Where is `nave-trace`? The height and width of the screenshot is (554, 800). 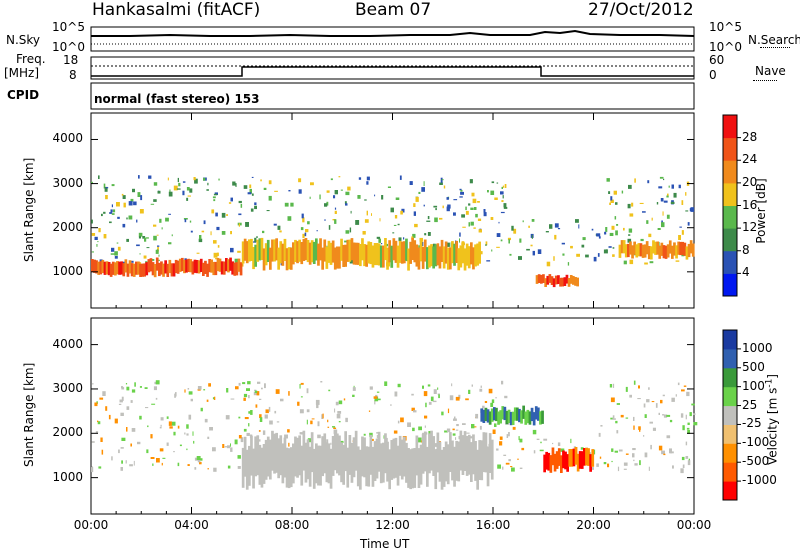 nave-trace is located at coordinates (392, 71).